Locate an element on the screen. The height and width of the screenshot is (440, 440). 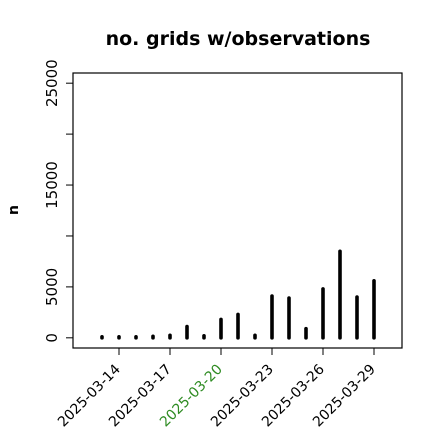
y-tick-label-25000: 25000 is located at coordinates (52, 83).